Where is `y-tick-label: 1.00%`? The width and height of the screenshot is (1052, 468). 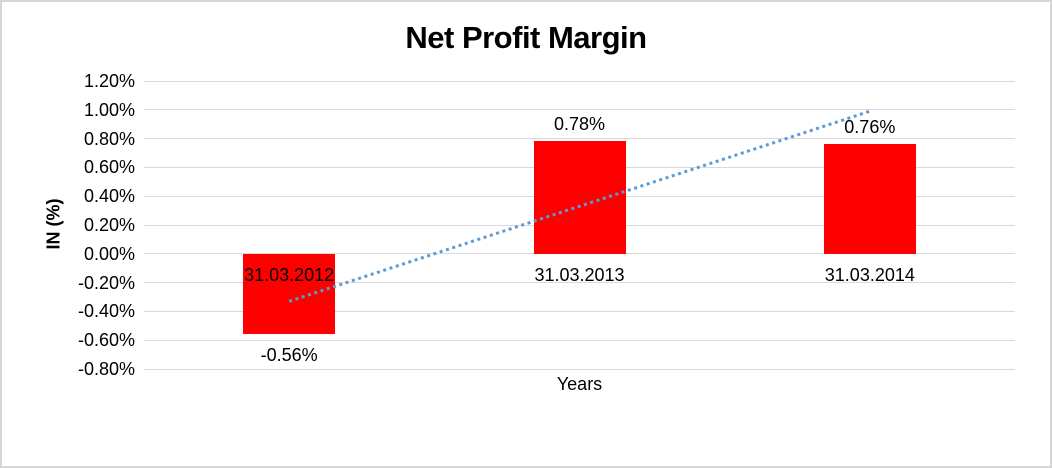
y-tick-label: 1.00% is located at coordinates (109, 109).